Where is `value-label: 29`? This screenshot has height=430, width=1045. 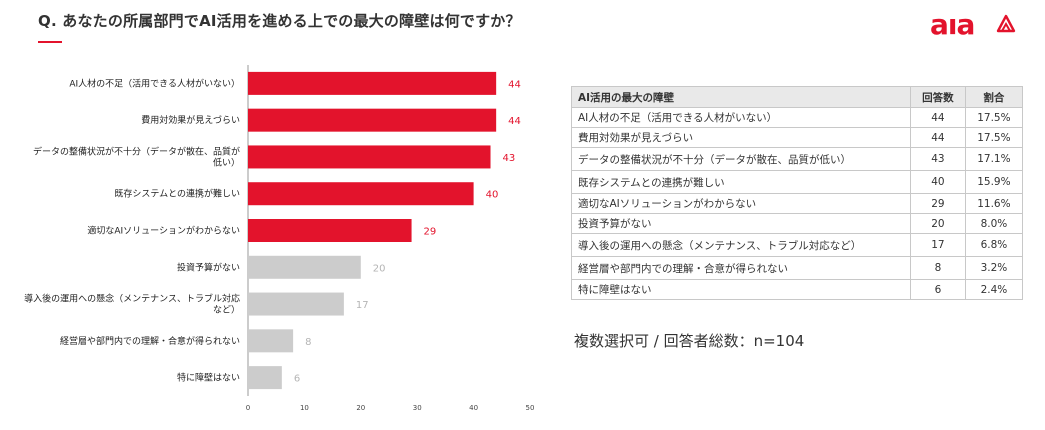 value-label: 29 is located at coordinates (430, 232).